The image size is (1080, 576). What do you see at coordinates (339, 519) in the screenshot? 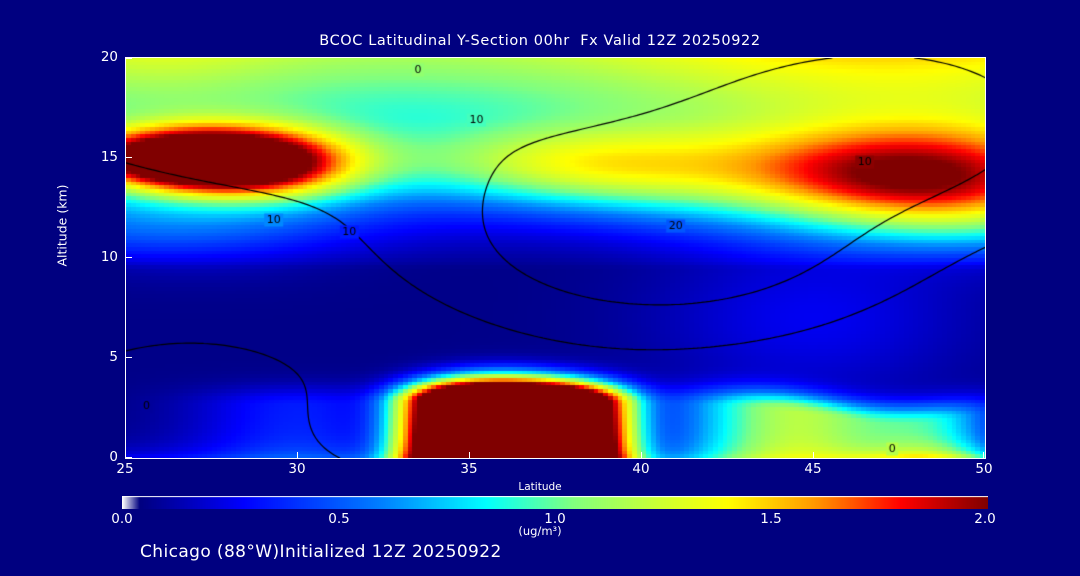
I see `colorbar-tick-1: 0.5` at bounding box center [339, 519].